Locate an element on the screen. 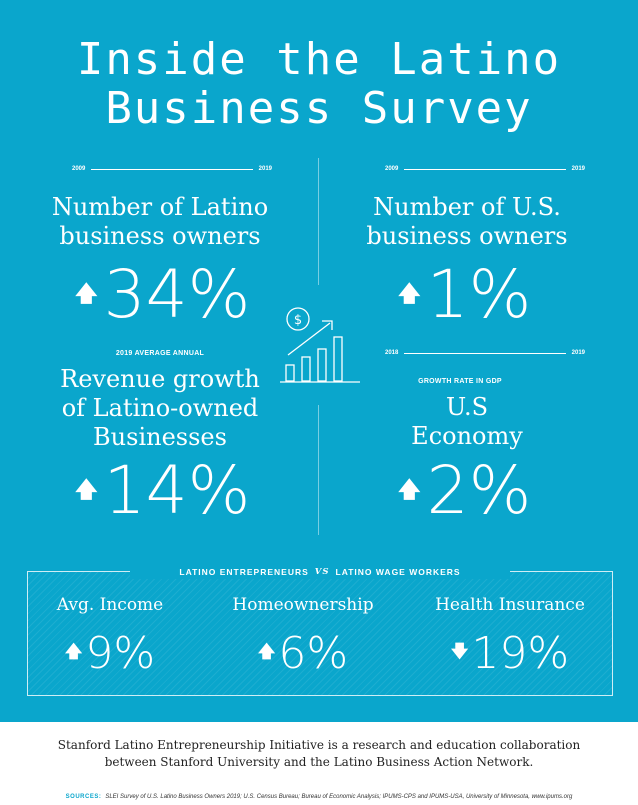 The image size is (638, 805). label-line: Number of U.S. is located at coordinates (467, 207).